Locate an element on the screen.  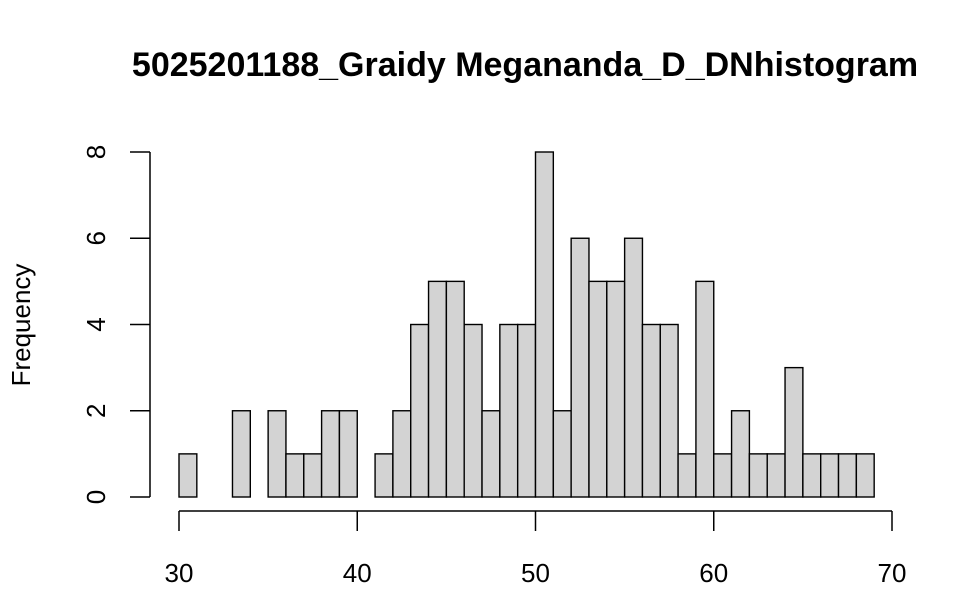
y-tick-label: 4 is located at coordinates (96, 324).